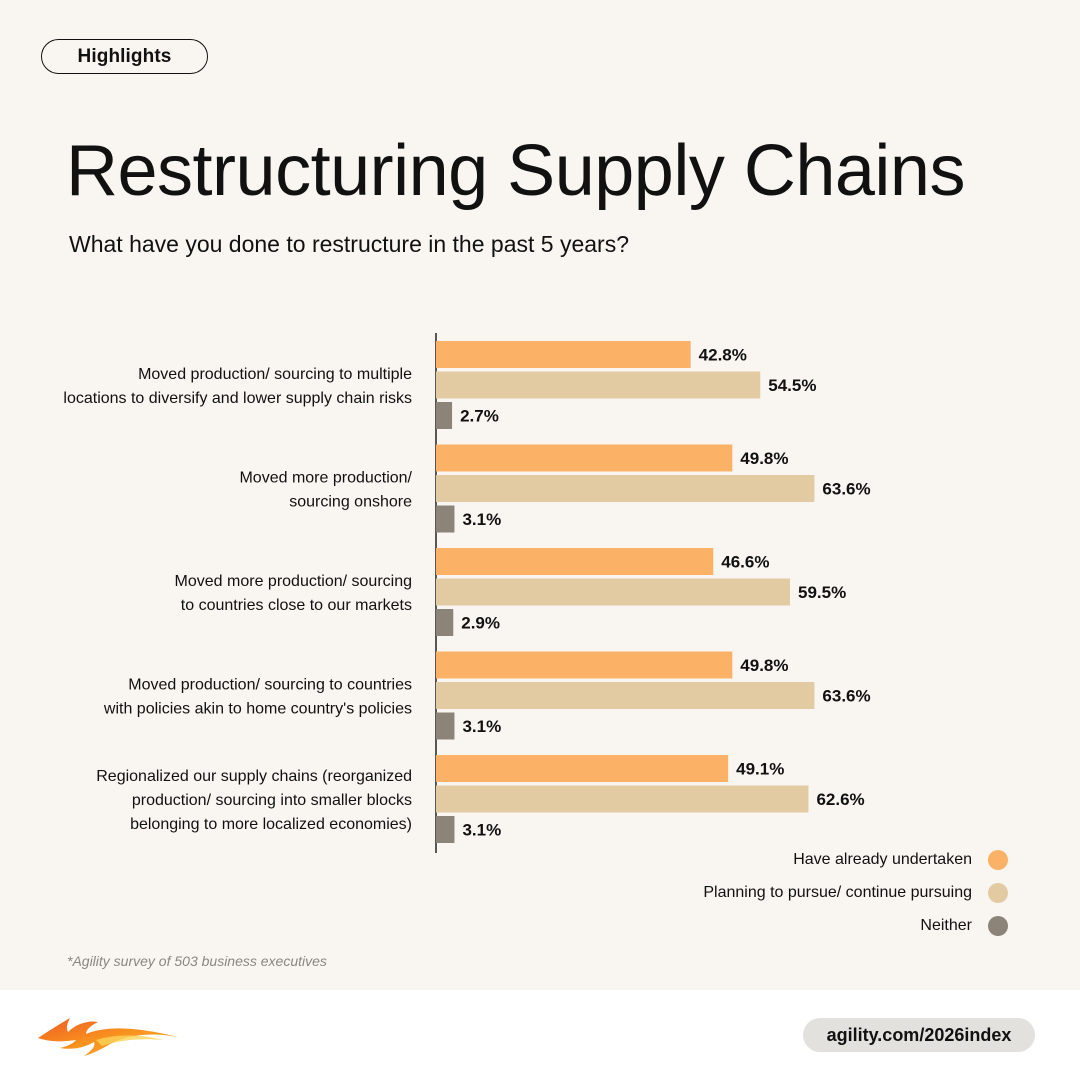 This screenshot has height=1080, width=1080. Describe the element at coordinates (613, 592) in the screenshot. I see `bar-nearshore-planning` at that location.